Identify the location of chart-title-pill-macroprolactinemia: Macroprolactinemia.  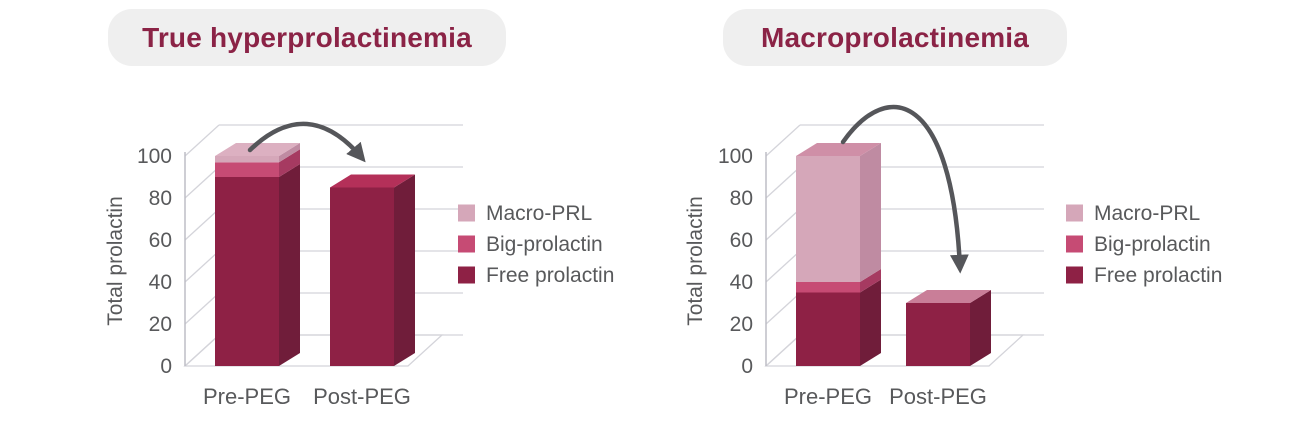
(895, 37).